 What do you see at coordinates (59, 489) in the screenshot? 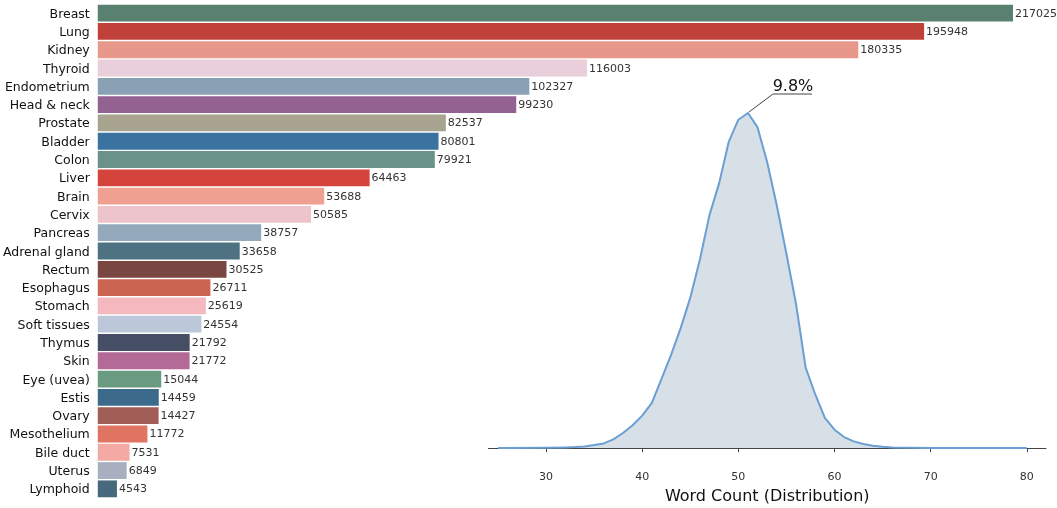
I see `y-tick-label: Lymphoid` at bounding box center [59, 489].